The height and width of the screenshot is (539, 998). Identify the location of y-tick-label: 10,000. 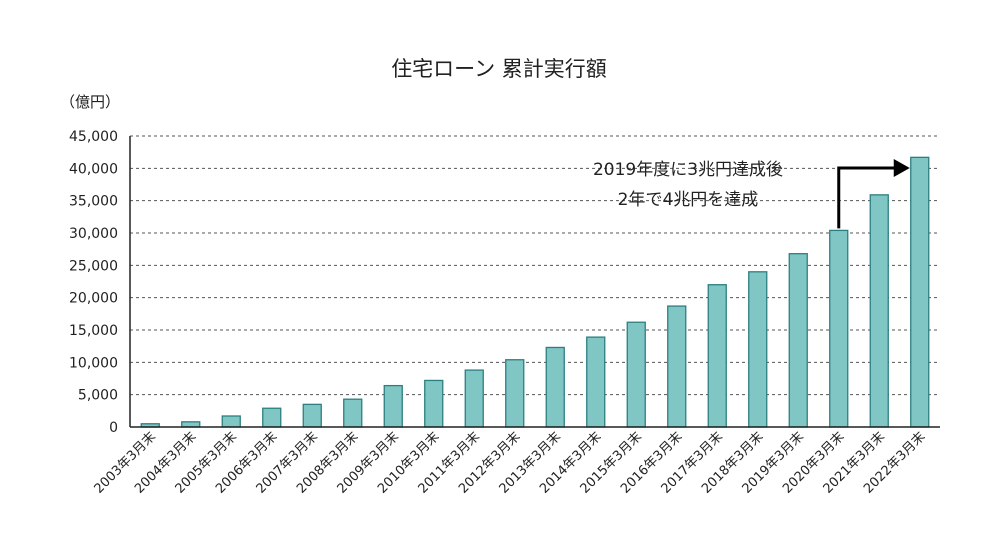
(93, 363).